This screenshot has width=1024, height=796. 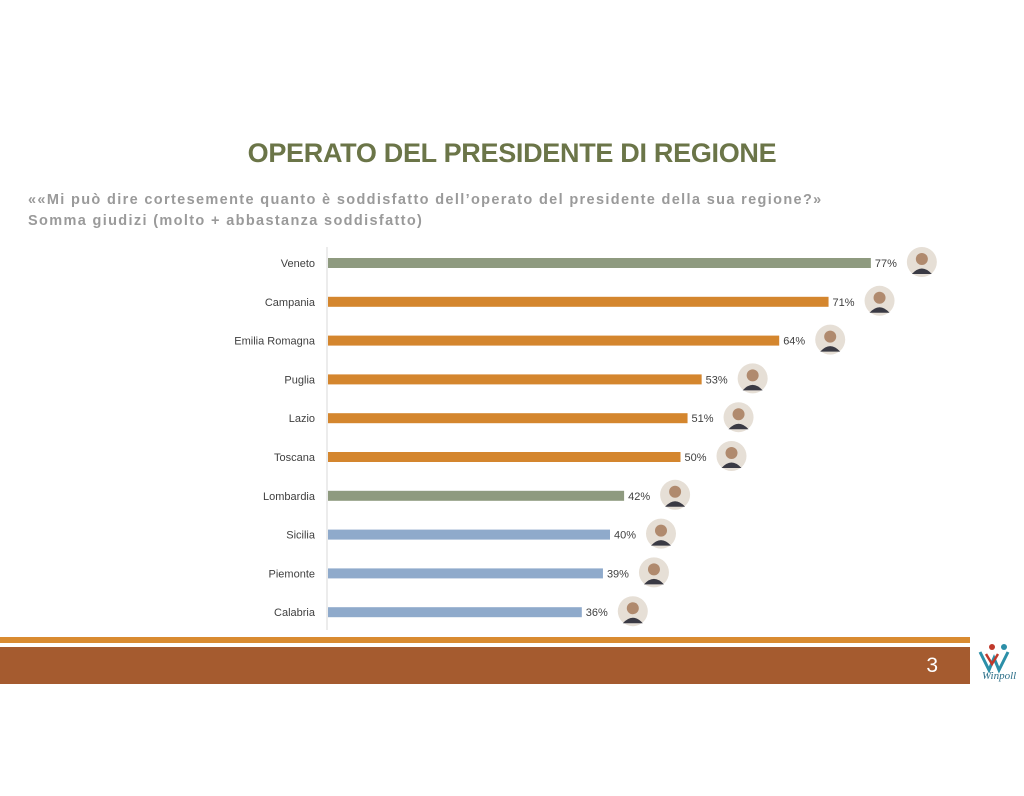 What do you see at coordinates (295, 613) in the screenshot?
I see `category-label: Calabria` at bounding box center [295, 613].